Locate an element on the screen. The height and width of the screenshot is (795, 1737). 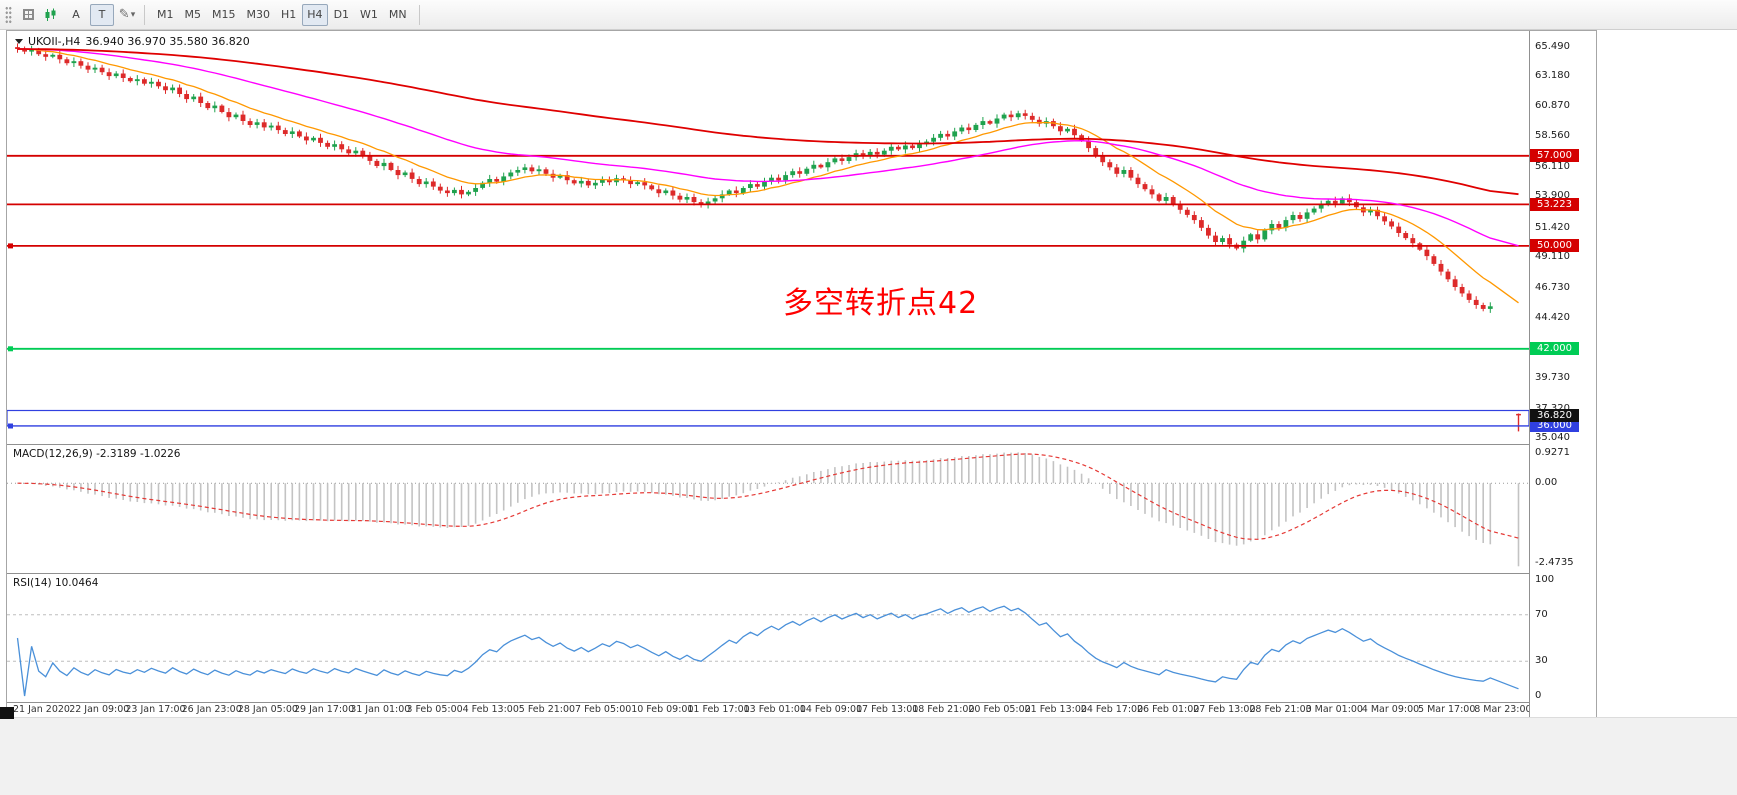
timeframe-button-m5: M5 is located at coordinates (193, 14).